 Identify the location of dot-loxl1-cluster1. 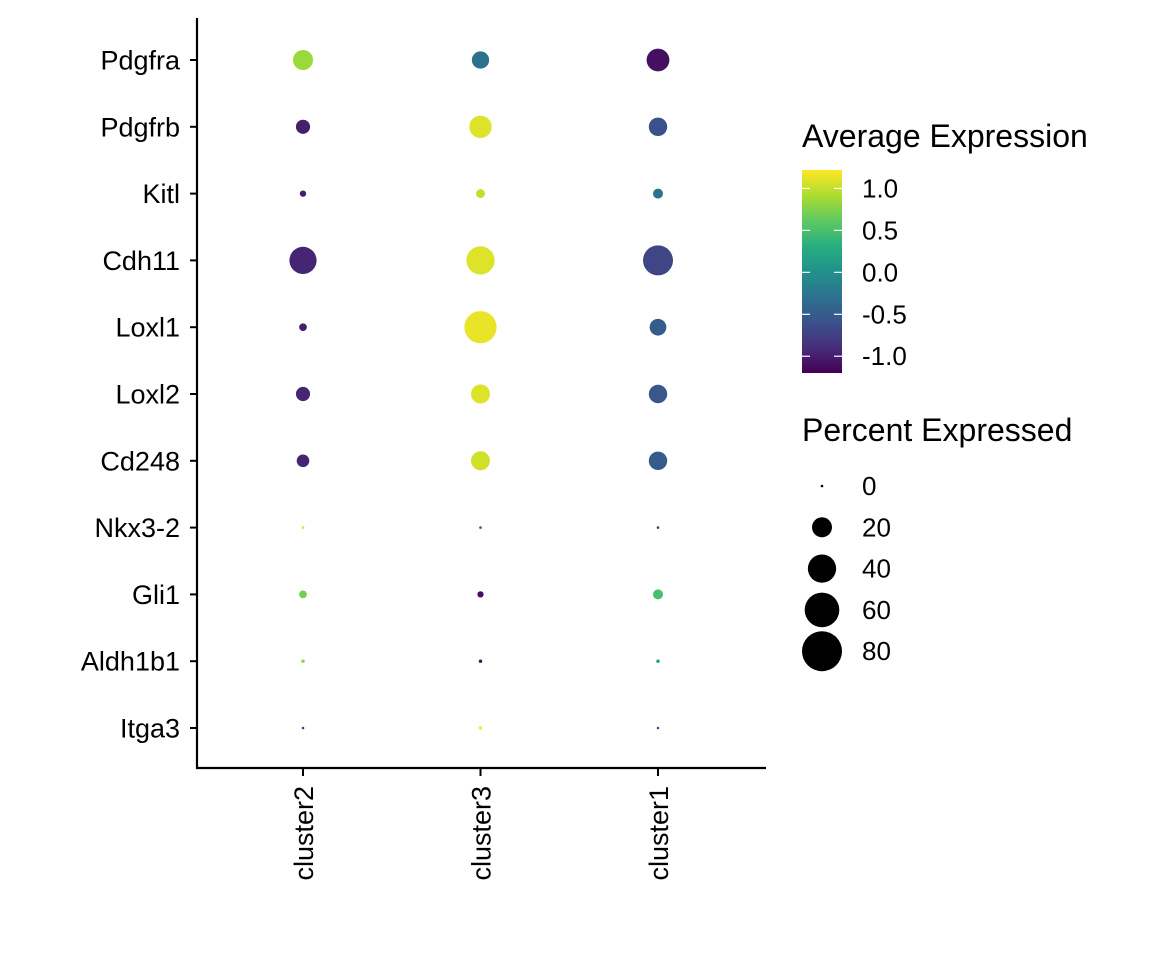
(658, 327).